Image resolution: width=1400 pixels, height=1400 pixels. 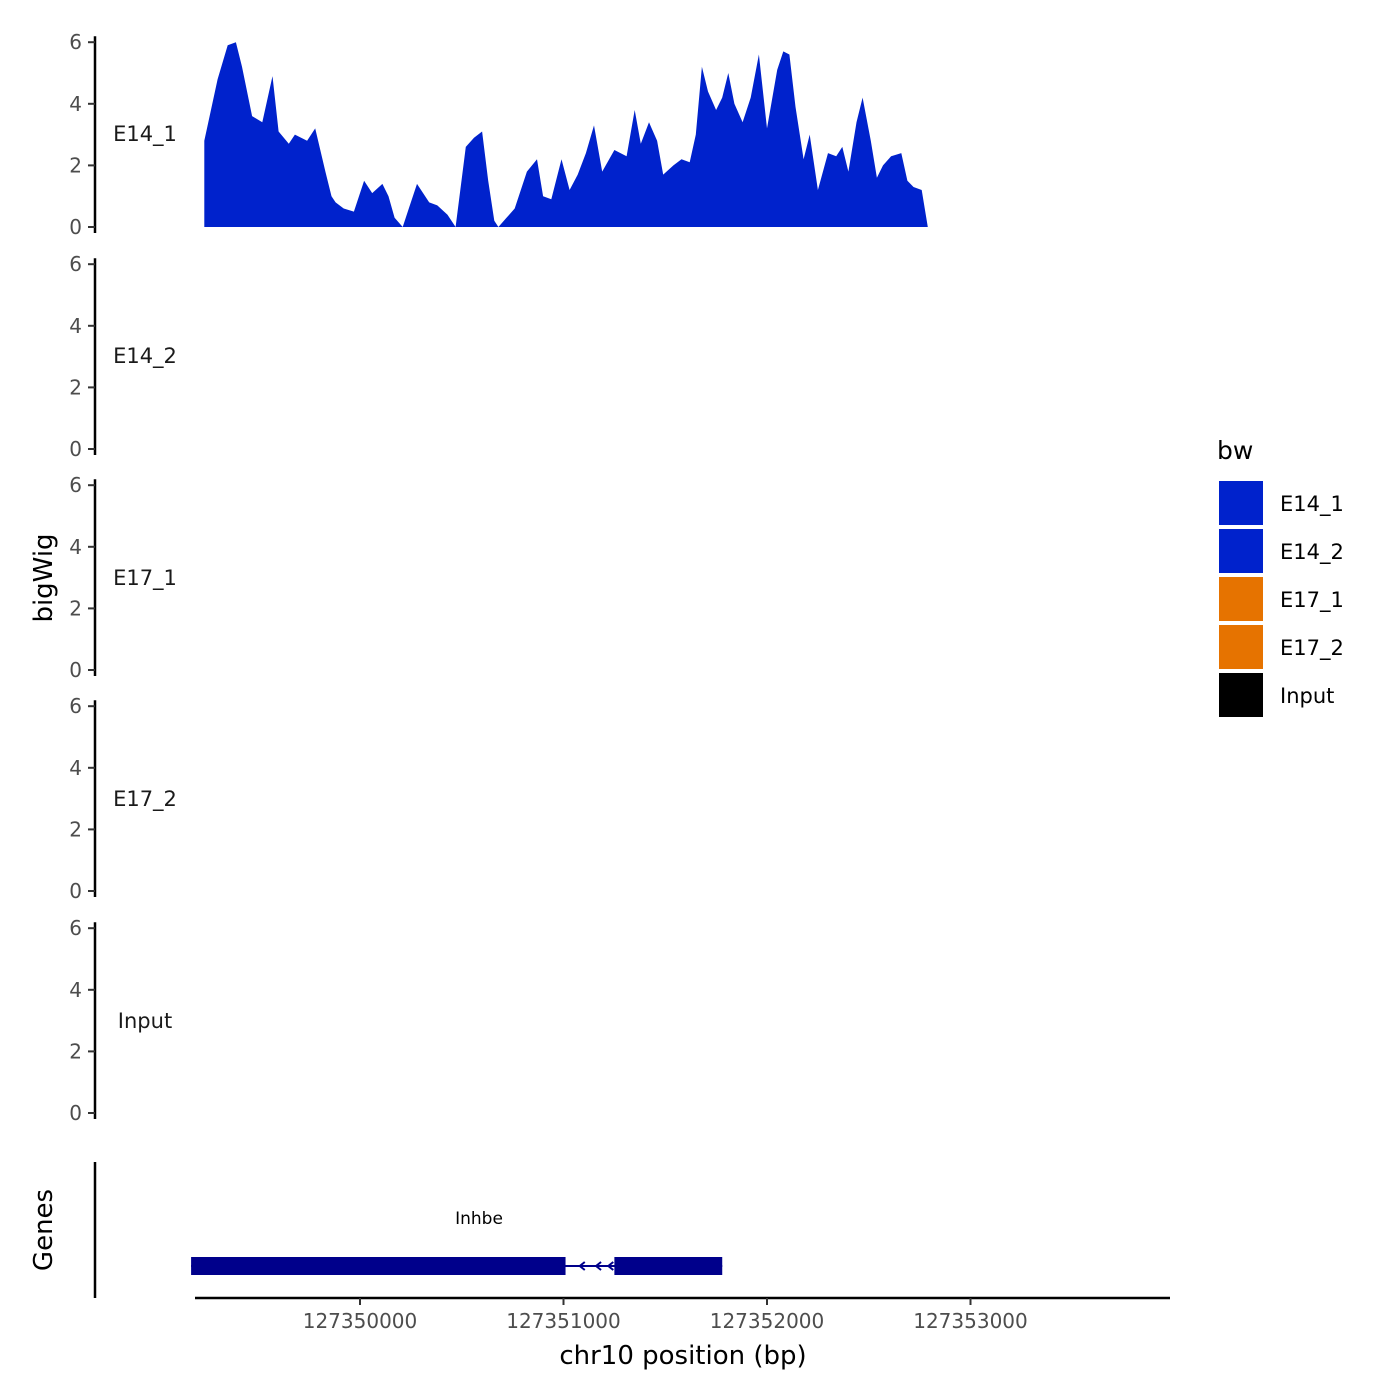 What do you see at coordinates (145, 578) in the screenshot?
I see `track-label: E17_1` at bounding box center [145, 578].